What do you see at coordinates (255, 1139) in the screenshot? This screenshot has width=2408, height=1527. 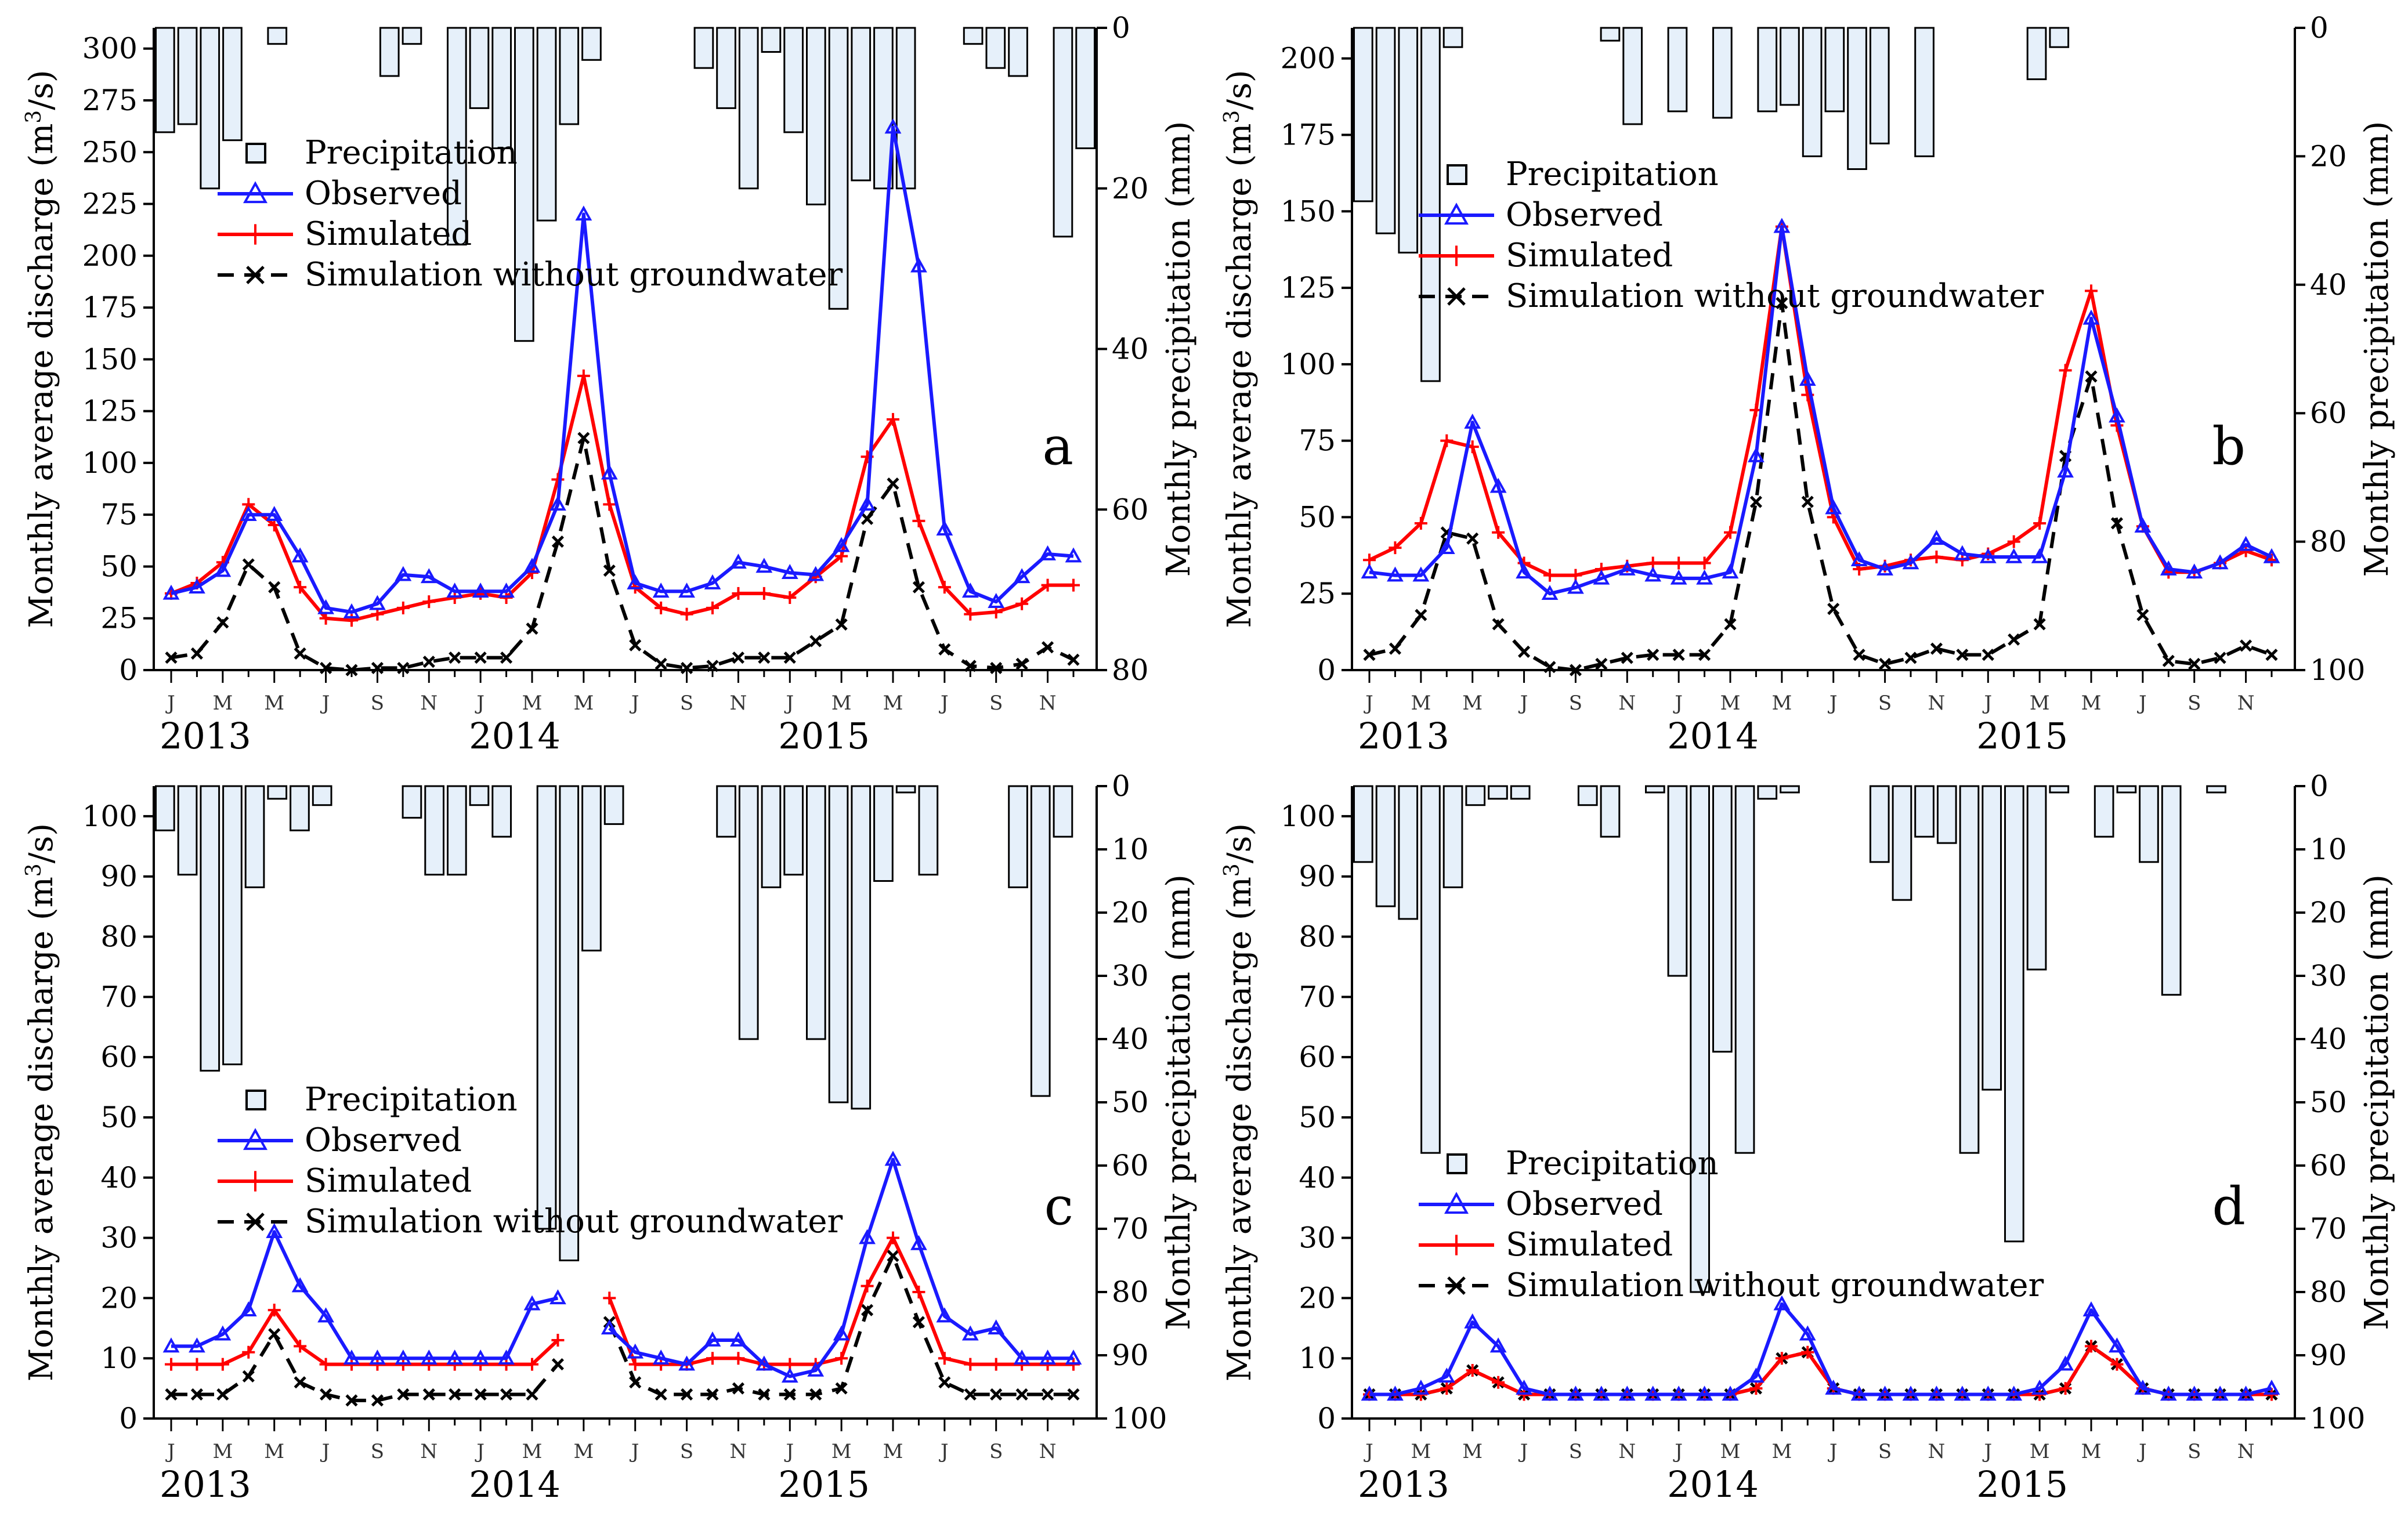 I see `legend-marker-observed-icon` at bounding box center [255, 1139].